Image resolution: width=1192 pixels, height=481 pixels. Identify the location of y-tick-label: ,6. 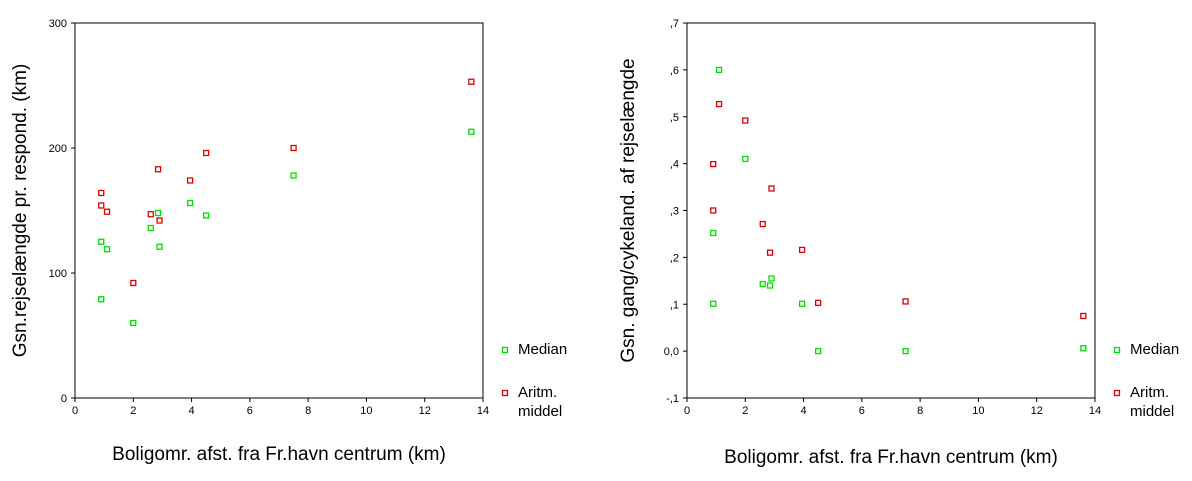
(674, 71).